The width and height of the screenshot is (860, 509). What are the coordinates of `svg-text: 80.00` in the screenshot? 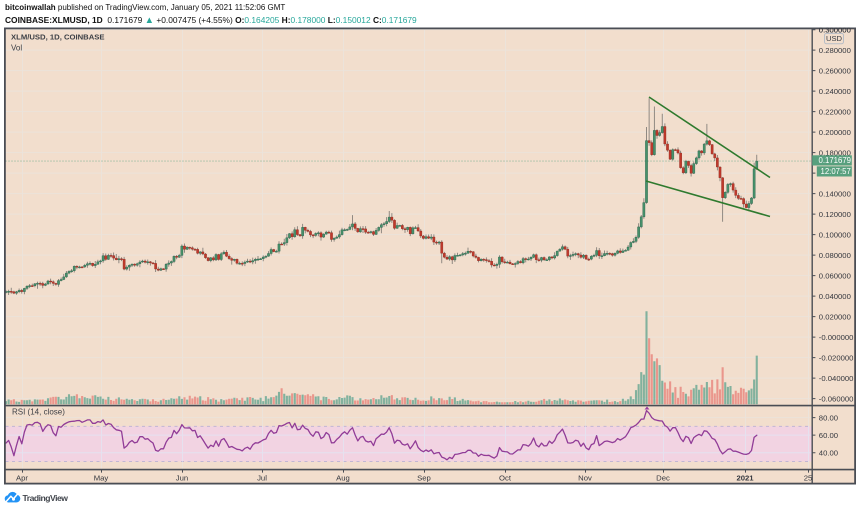 It's located at (828, 418).